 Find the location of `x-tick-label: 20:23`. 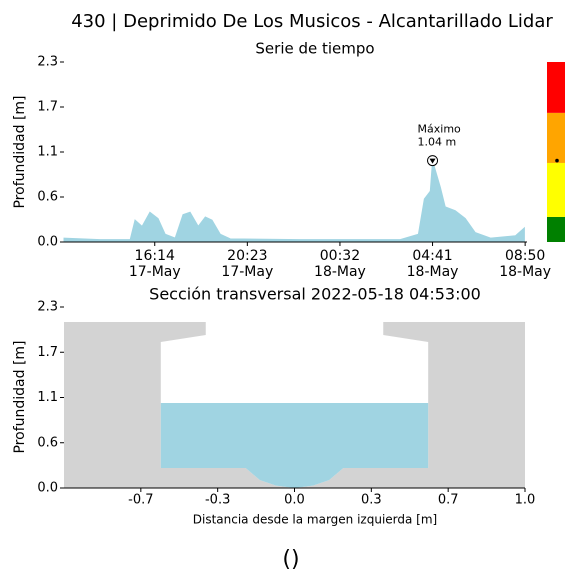

x-tick-label: 20:23 is located at coordinates (247, 256).